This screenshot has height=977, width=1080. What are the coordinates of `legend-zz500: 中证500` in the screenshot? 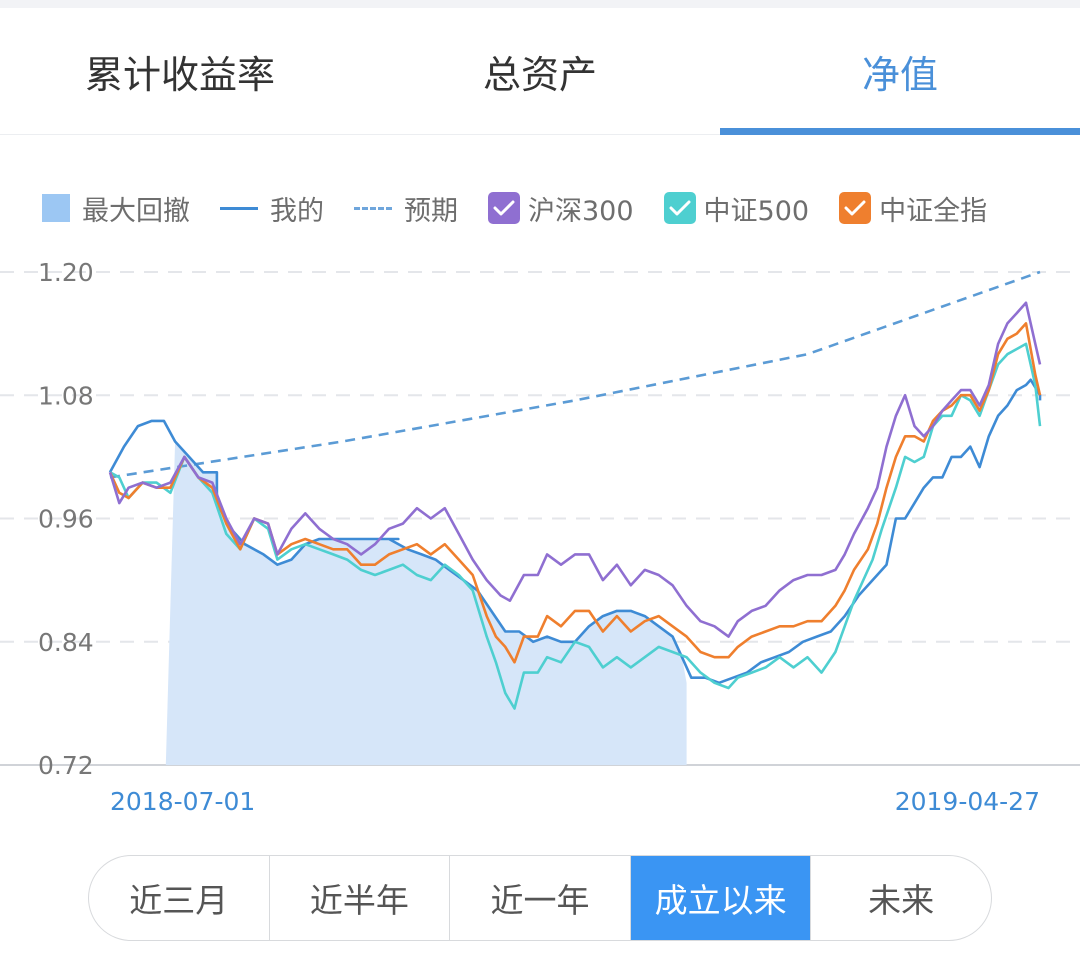 It's located at (736, 208).